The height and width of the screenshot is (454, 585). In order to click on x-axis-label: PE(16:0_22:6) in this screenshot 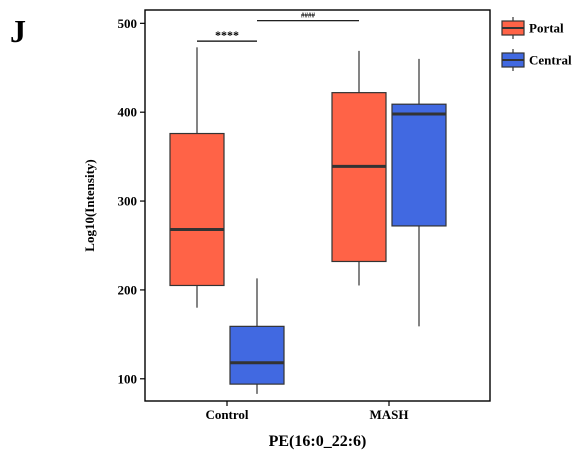, I will do `click(318, 441)`.